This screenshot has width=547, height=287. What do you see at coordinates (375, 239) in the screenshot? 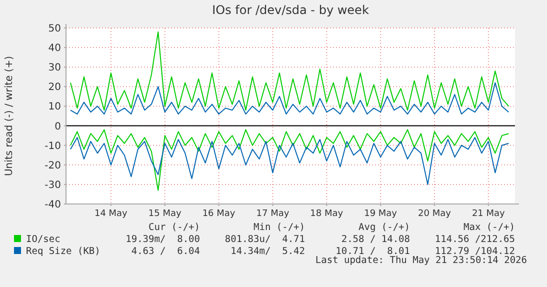
I see `text: 2.58 / 14.08` at bounding box center [375, 239].